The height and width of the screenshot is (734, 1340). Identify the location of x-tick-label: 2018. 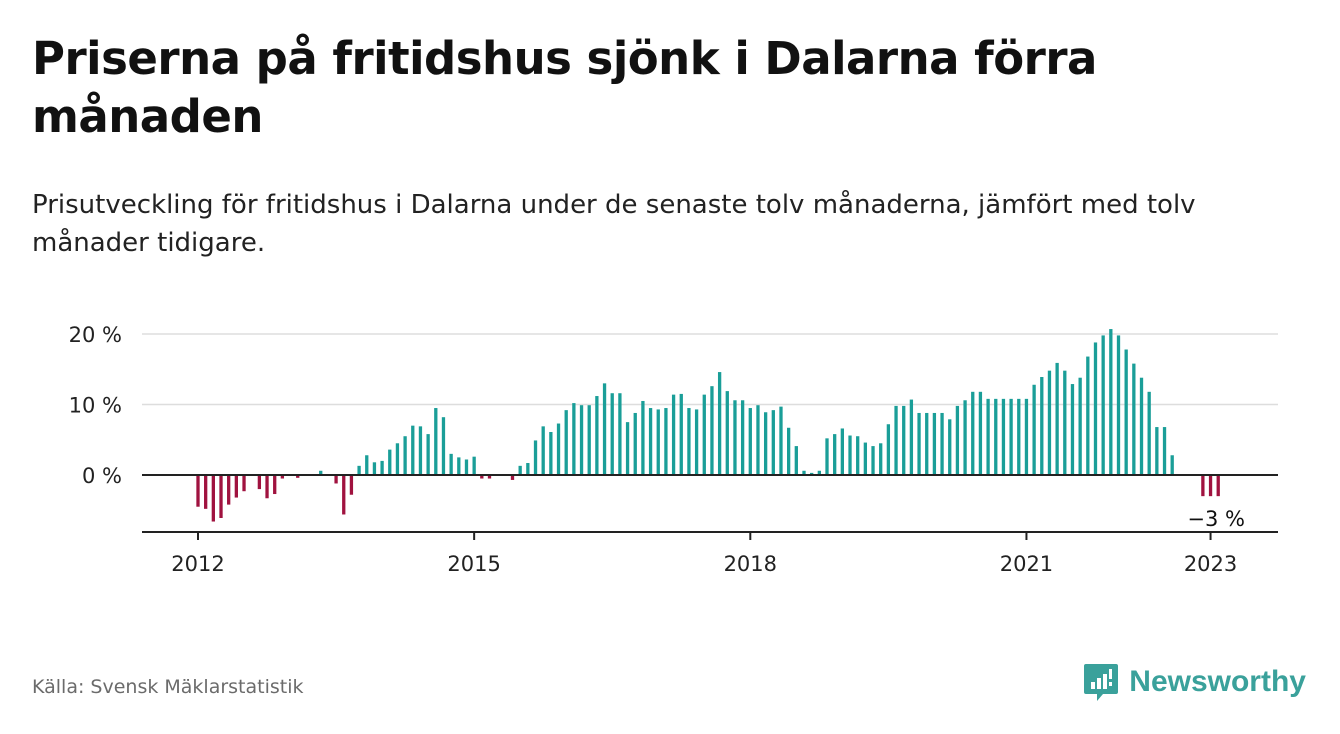
(750, 564).